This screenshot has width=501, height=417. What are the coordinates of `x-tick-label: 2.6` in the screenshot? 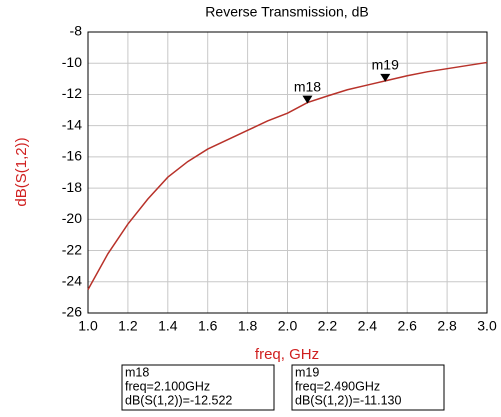 It's located at (407, 326).